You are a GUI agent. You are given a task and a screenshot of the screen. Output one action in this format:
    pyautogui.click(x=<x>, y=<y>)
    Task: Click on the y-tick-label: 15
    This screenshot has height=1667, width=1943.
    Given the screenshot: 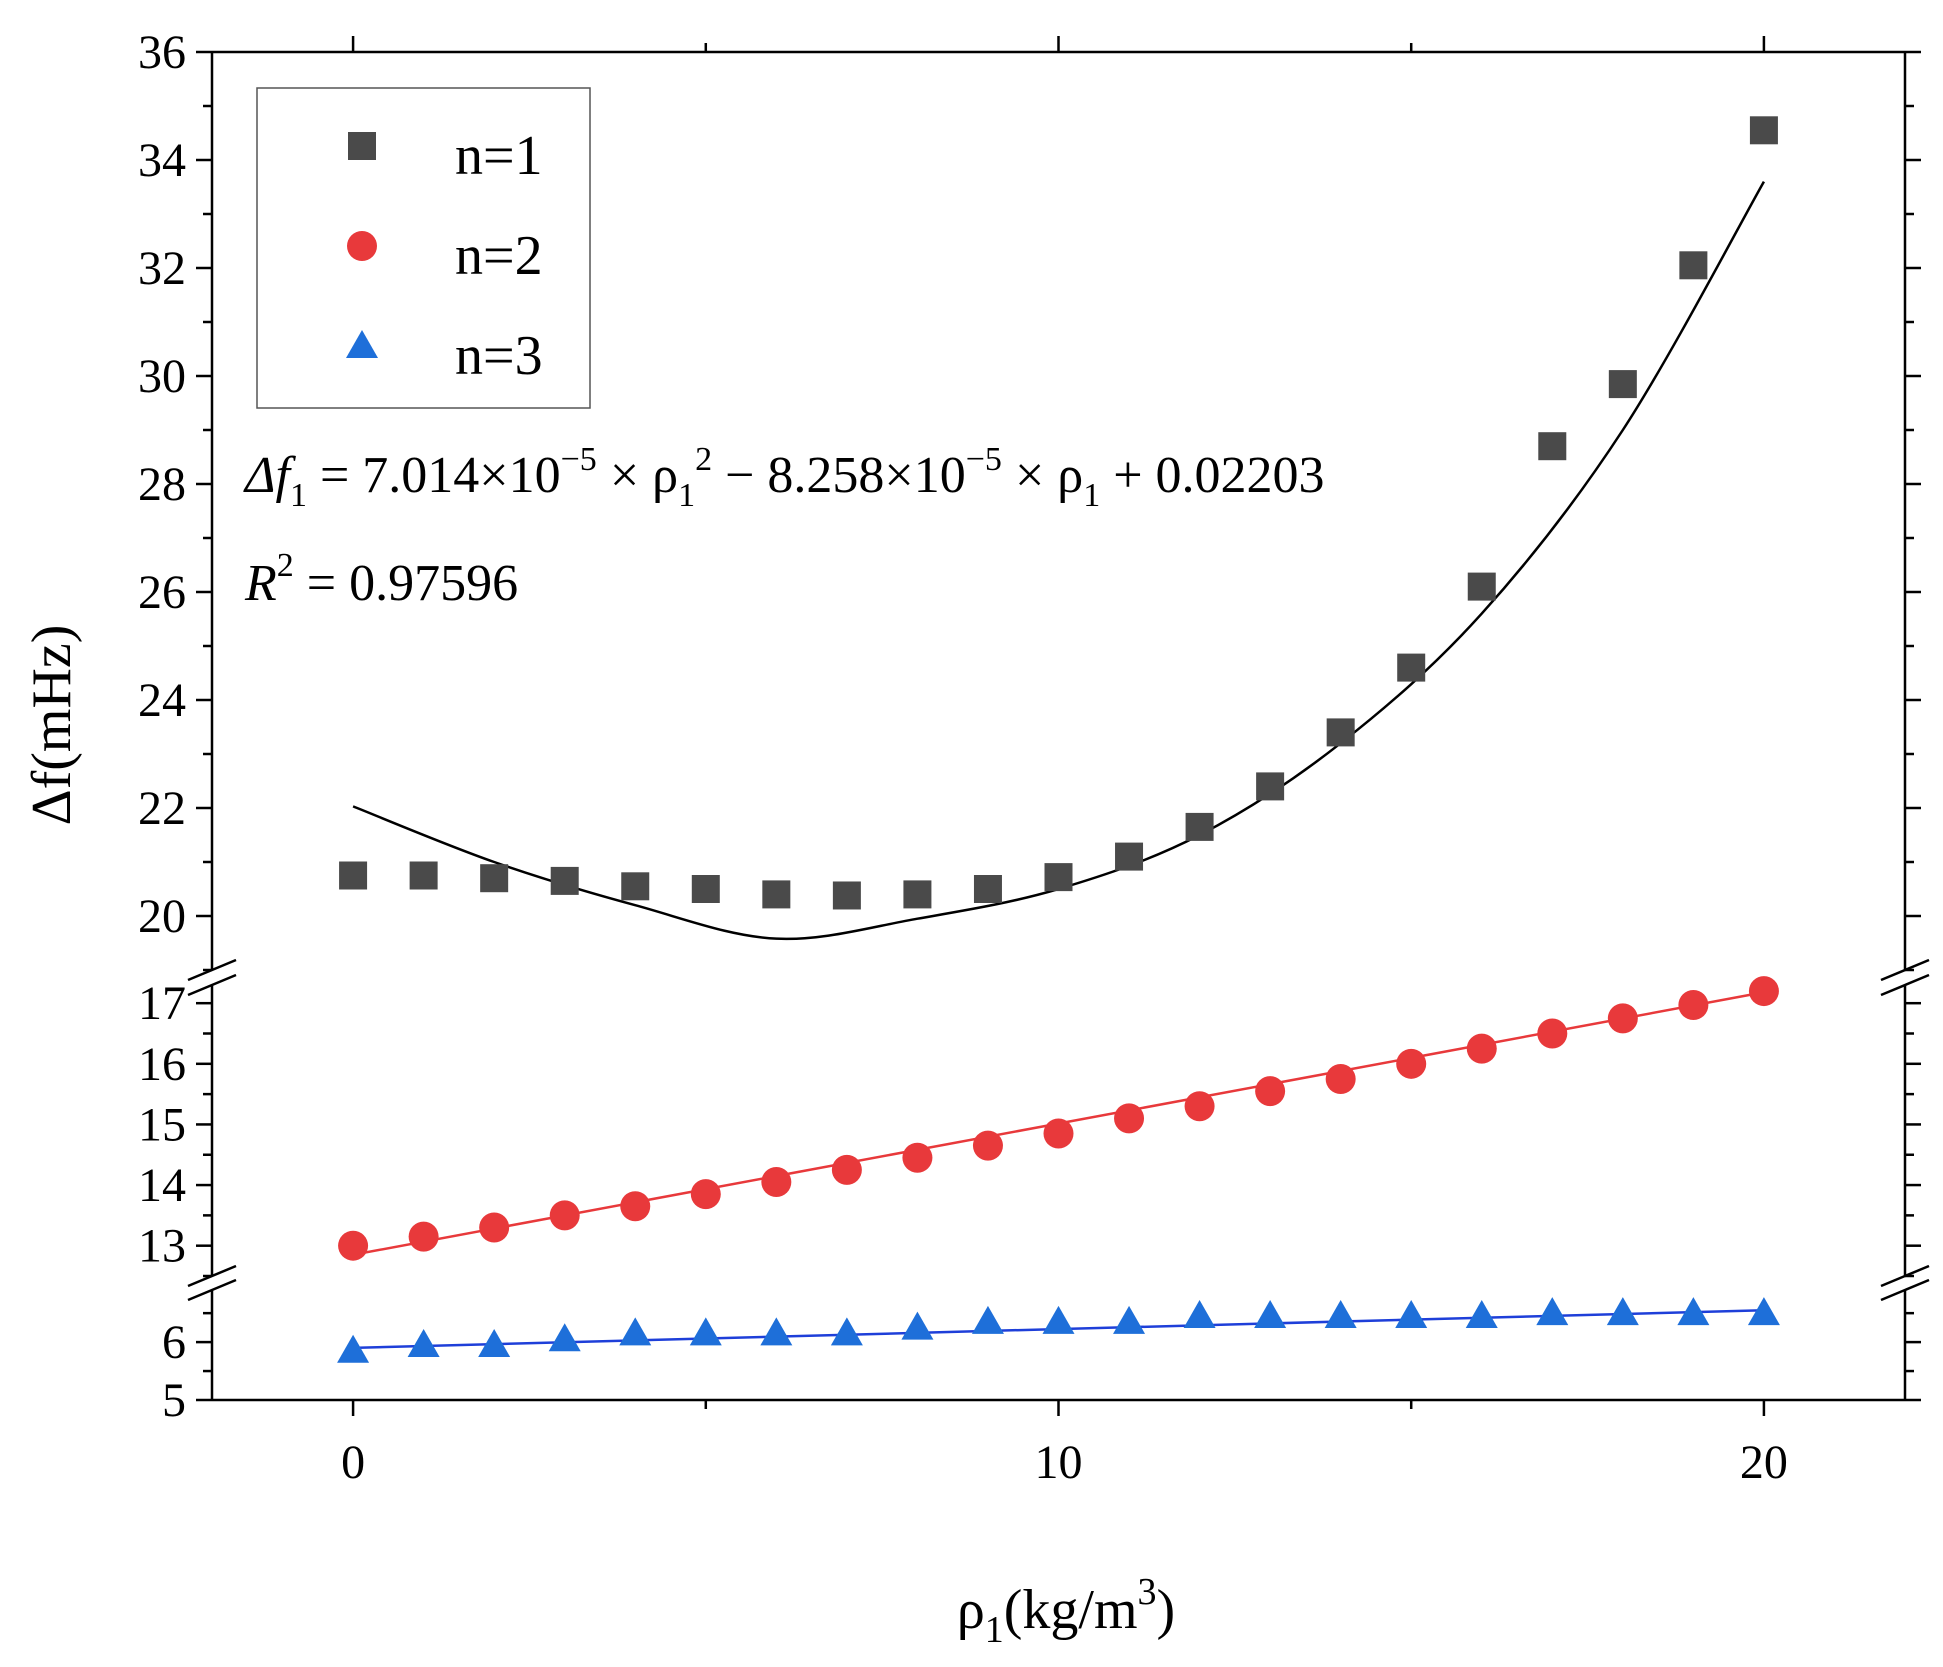 What is the action you would take?
    pyautogui.click(x=162, y=1124)
    